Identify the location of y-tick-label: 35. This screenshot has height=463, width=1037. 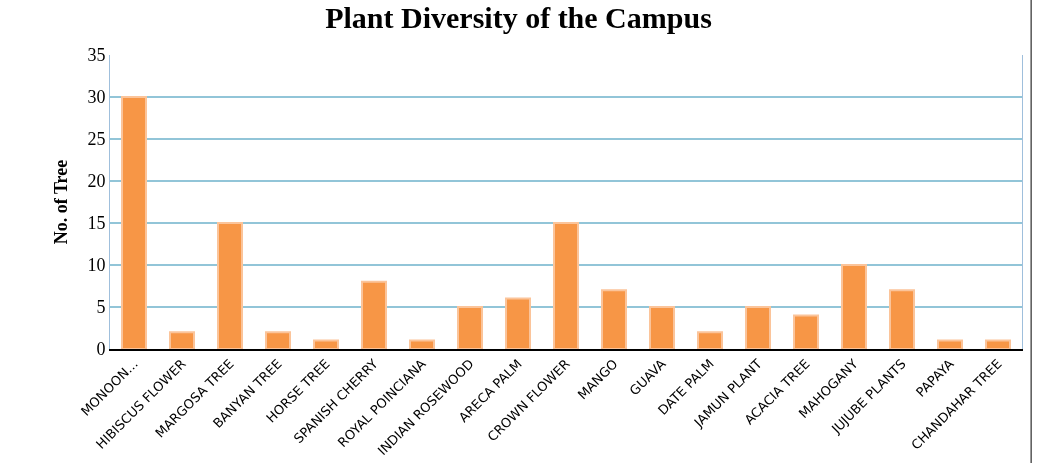
(96, 55).